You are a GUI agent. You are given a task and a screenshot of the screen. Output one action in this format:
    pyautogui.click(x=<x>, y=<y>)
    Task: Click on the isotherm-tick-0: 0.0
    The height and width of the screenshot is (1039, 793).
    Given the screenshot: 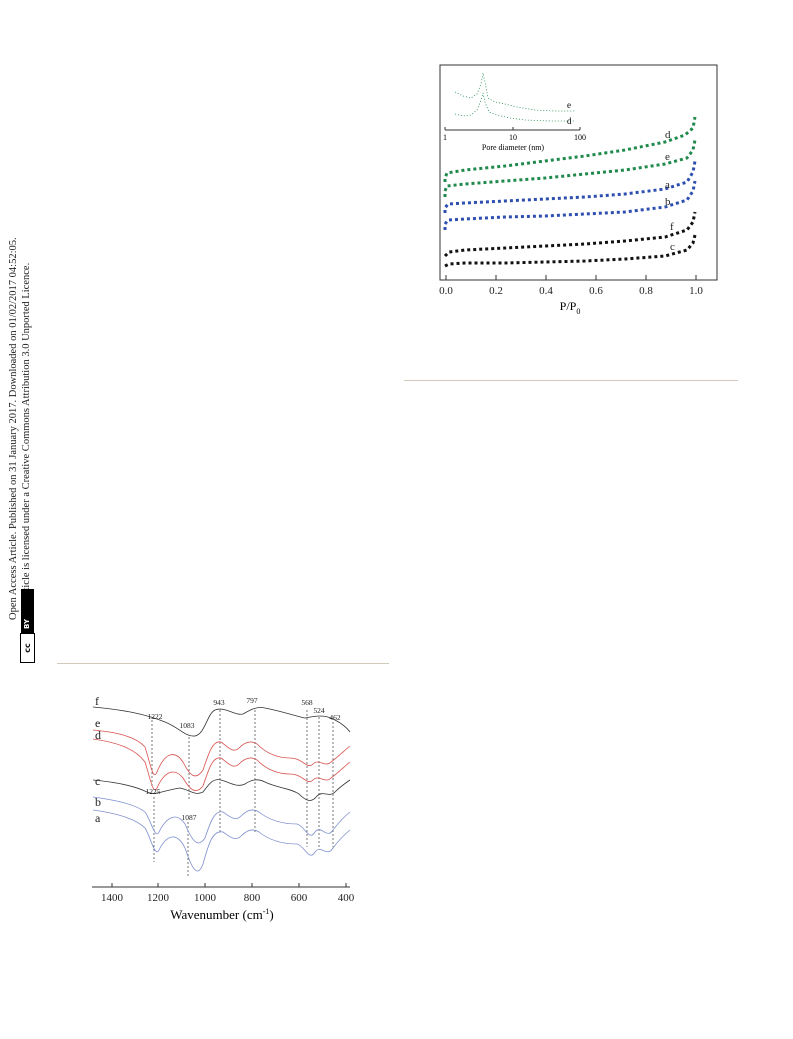 What is the action you would take?
    pyautogui.click(x=446, y=291)
    